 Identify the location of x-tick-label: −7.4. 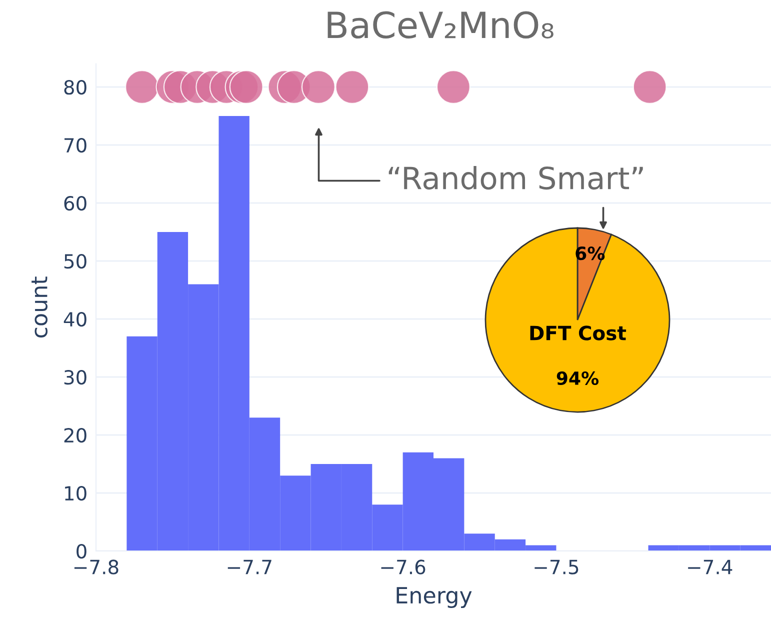
(710, 567).